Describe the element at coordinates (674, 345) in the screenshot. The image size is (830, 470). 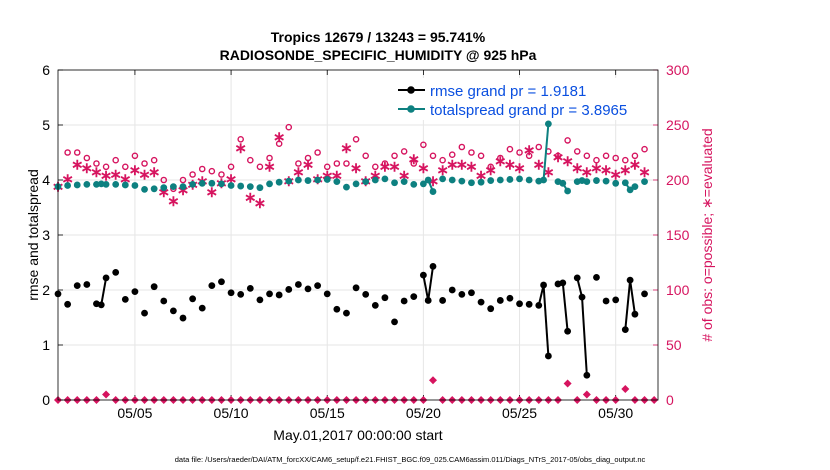
I see `y-right-tick-label: 50` at that location.